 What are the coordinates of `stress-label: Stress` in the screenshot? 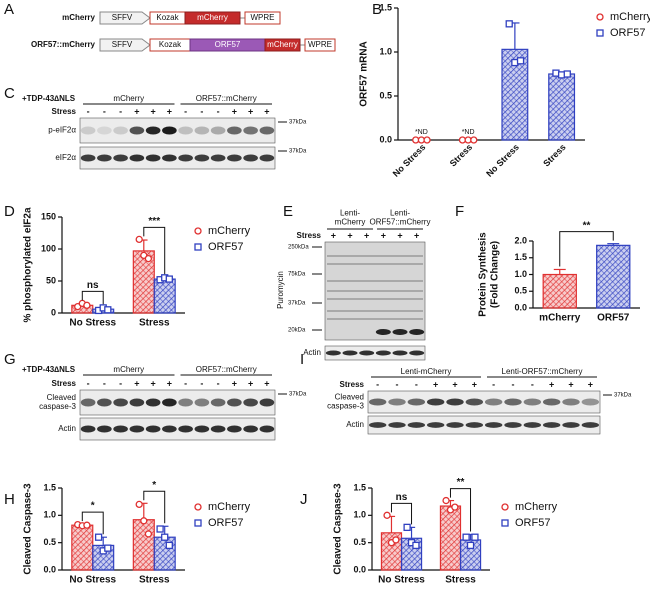 It's located at (309, 235).